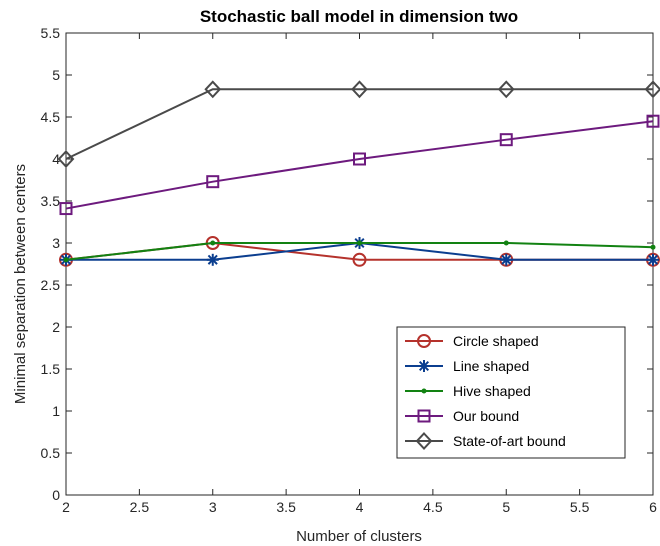 This screenshot has height=546, width=660. What do you see at coordinates (360, 507) in the screenshot?
I see `x-tick-label: 4` at bounding box center [360, 507].